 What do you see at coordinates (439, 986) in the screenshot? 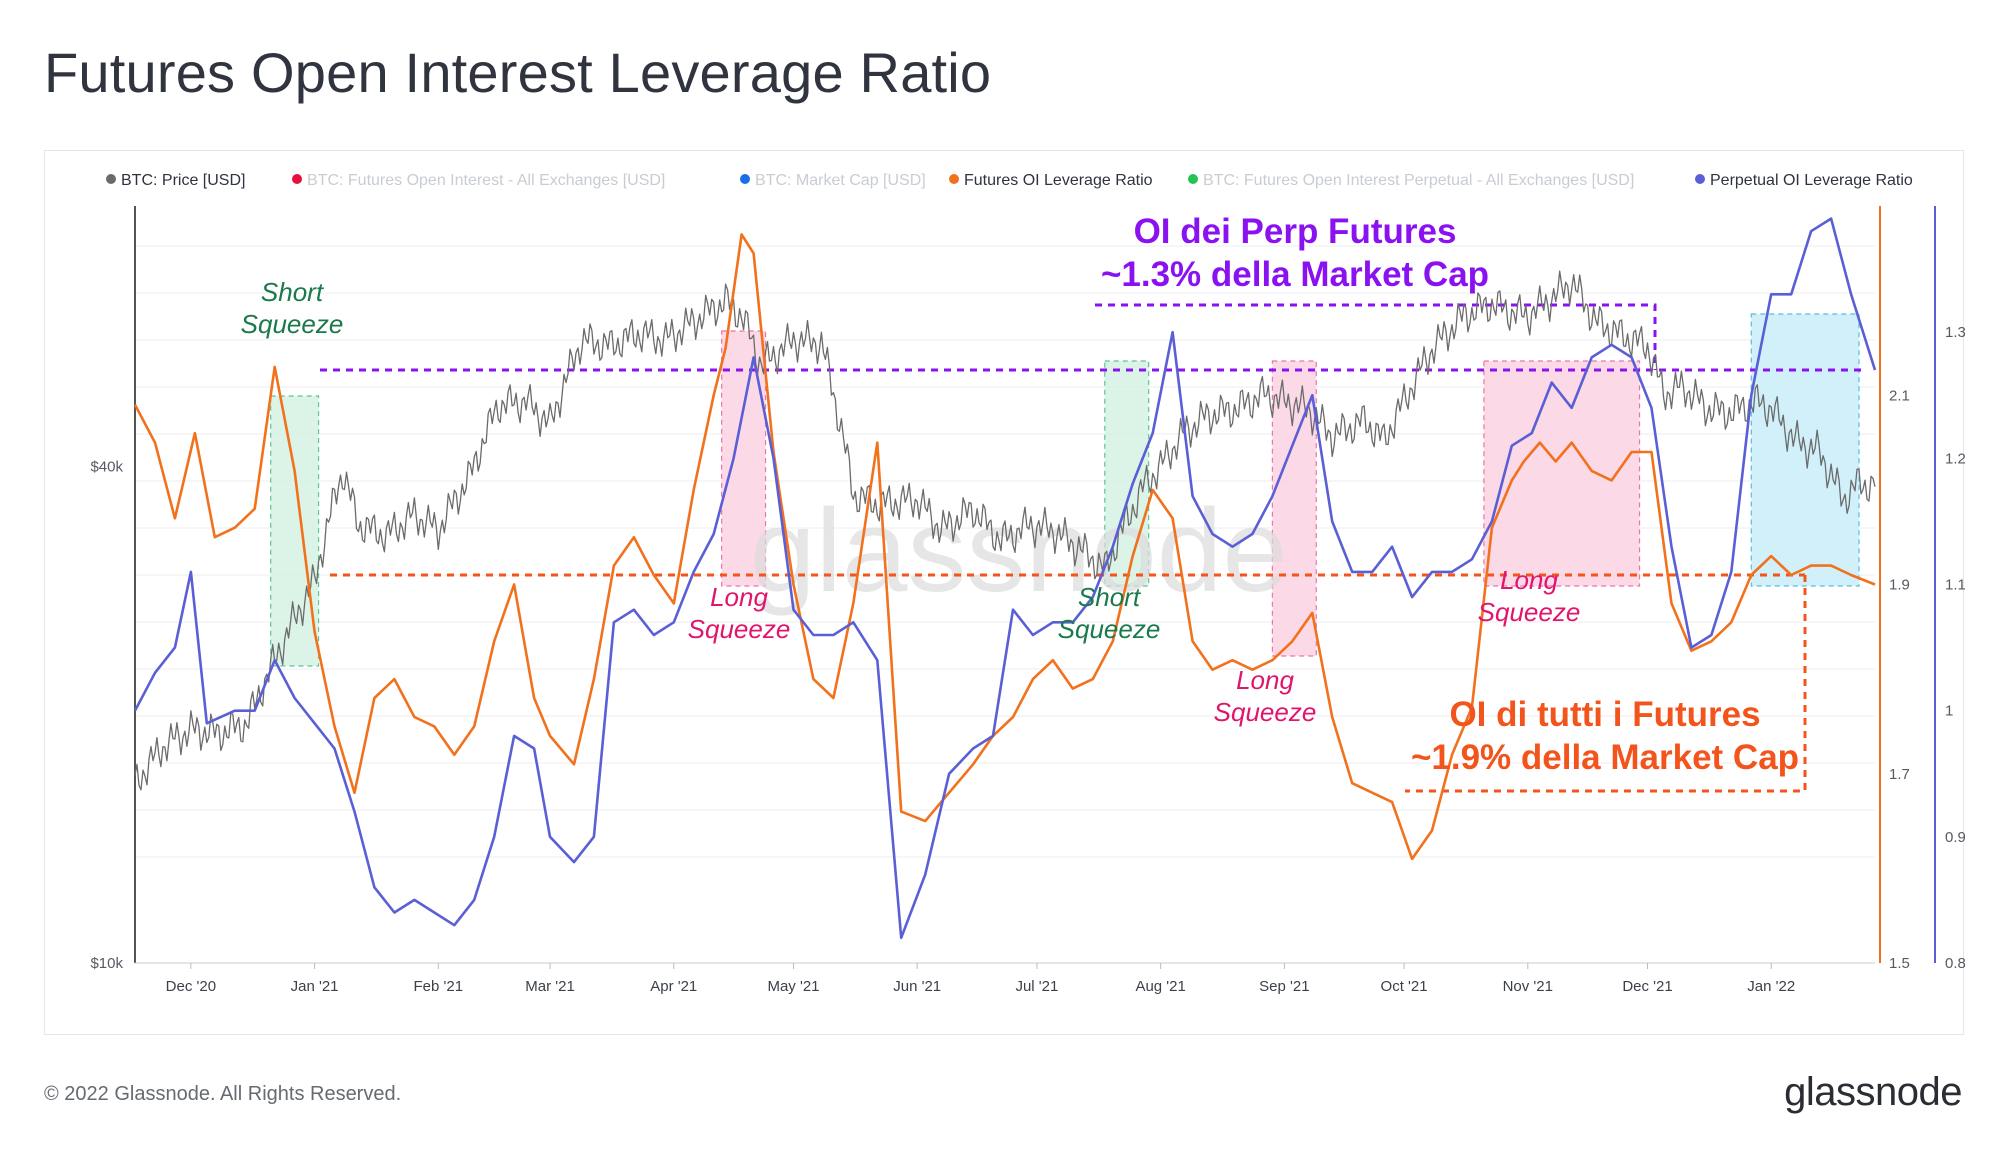
I see `x-tick-label: Feb '21` at bounding box center [439, 986].